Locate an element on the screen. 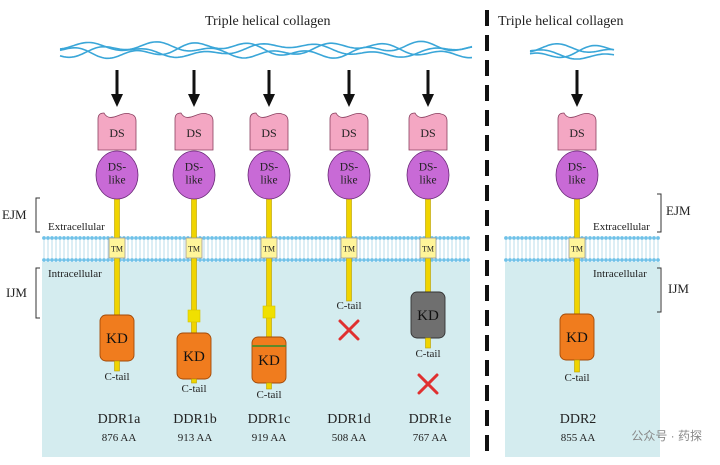 The height and width of the screenshot is (465, 720). arrowhead-ddr1a is located at coordinates (117, 100).